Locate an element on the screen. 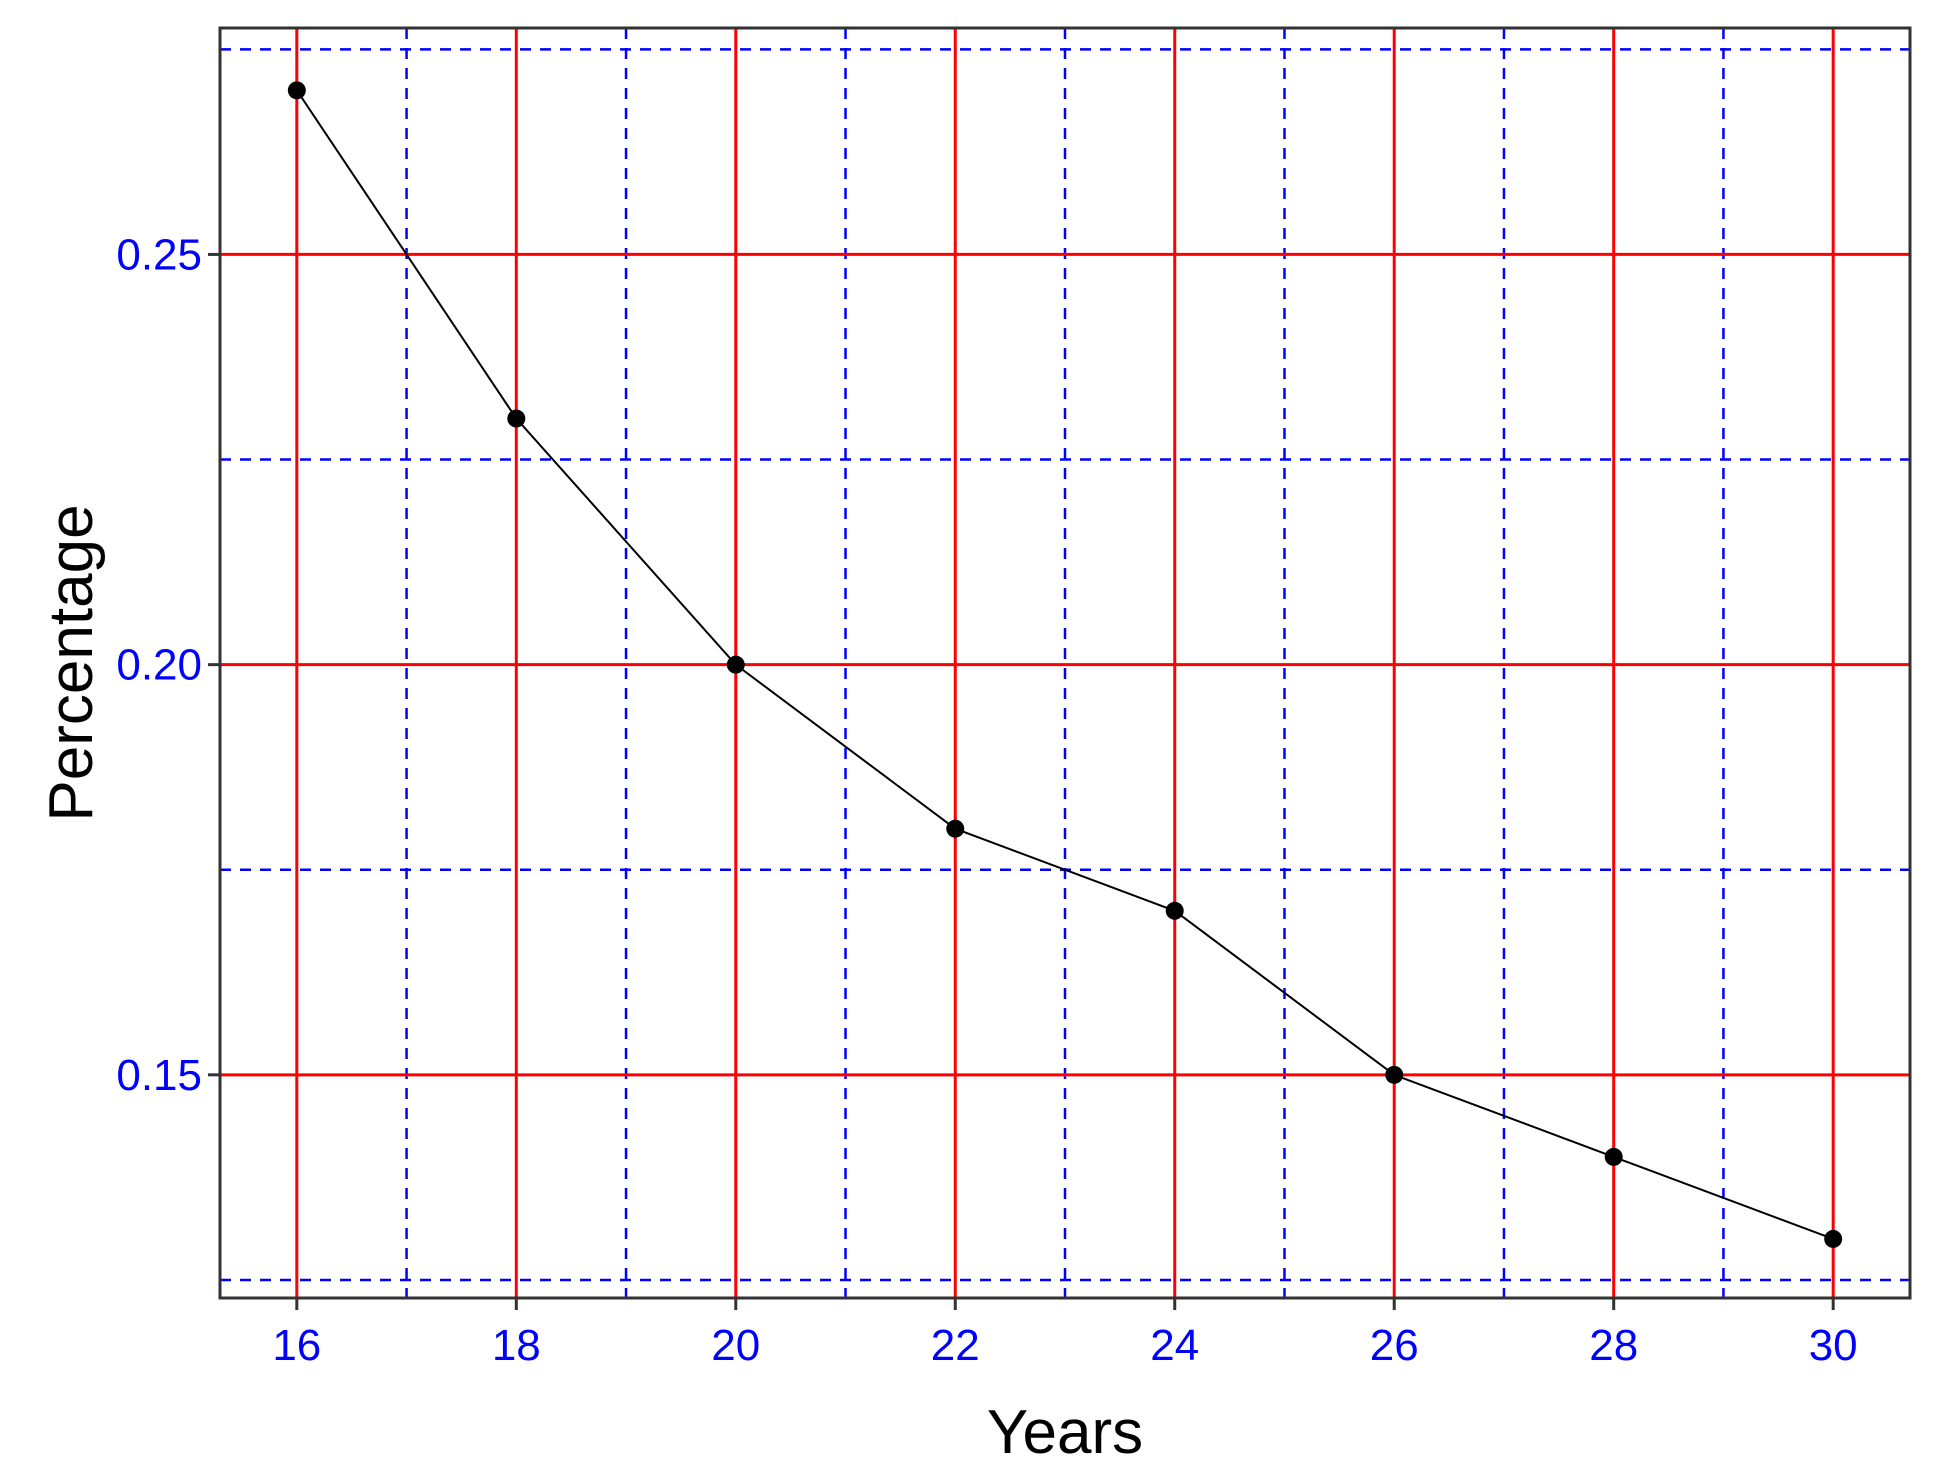  x-tick-label: 28 is located at coordinates (1613, 1345).